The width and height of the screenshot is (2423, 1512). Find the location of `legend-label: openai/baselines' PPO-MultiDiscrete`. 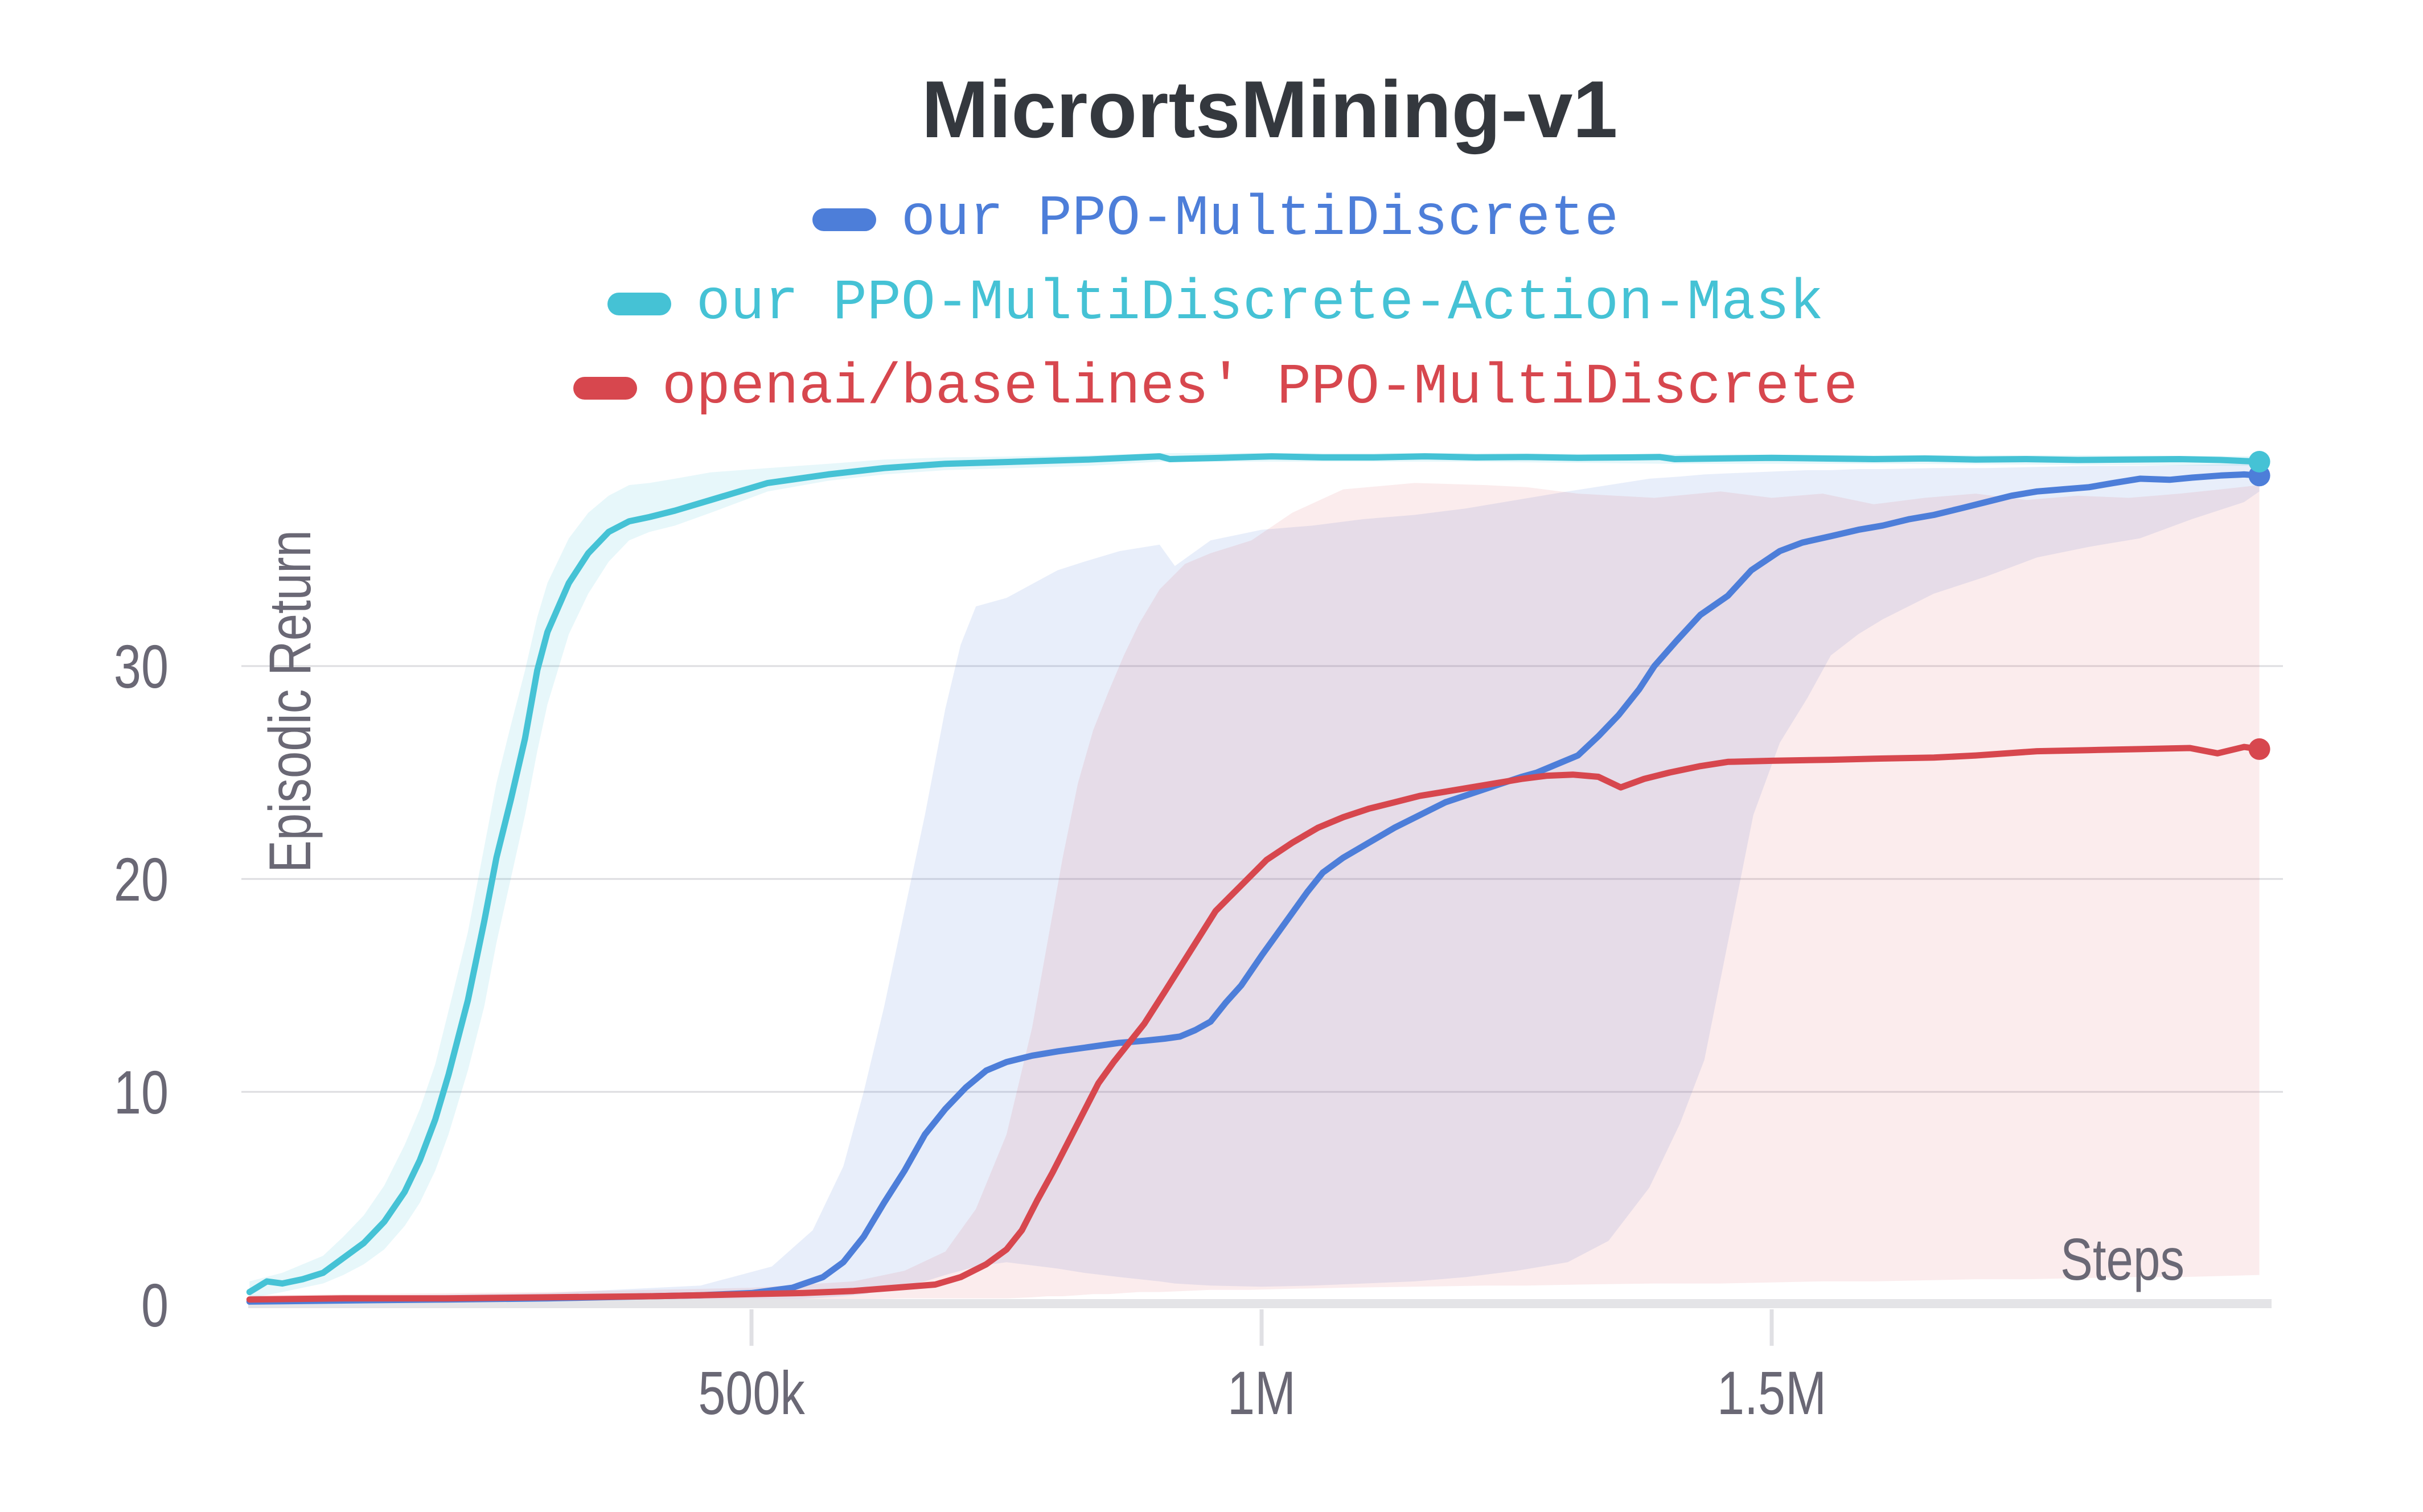

legend-label: openai/baselines' PPO-MultiDiscrete is located at coordinates (1260, 388).